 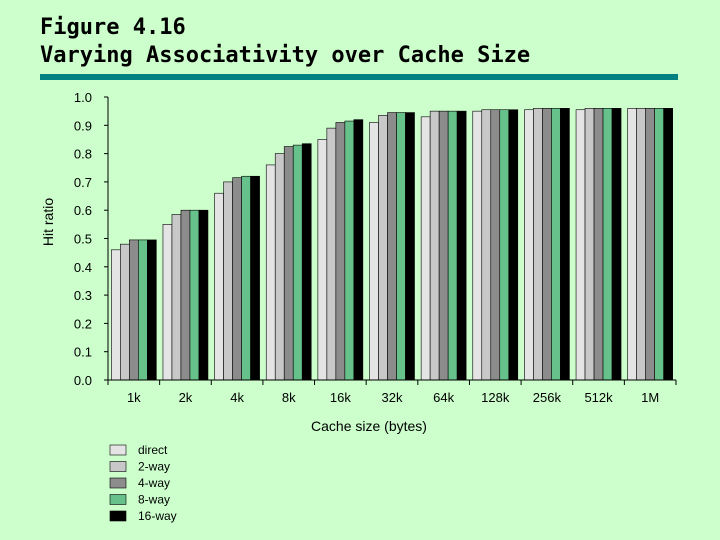 I want to click on legend-label-8-way: 8-way, so click(x=154, y=500).